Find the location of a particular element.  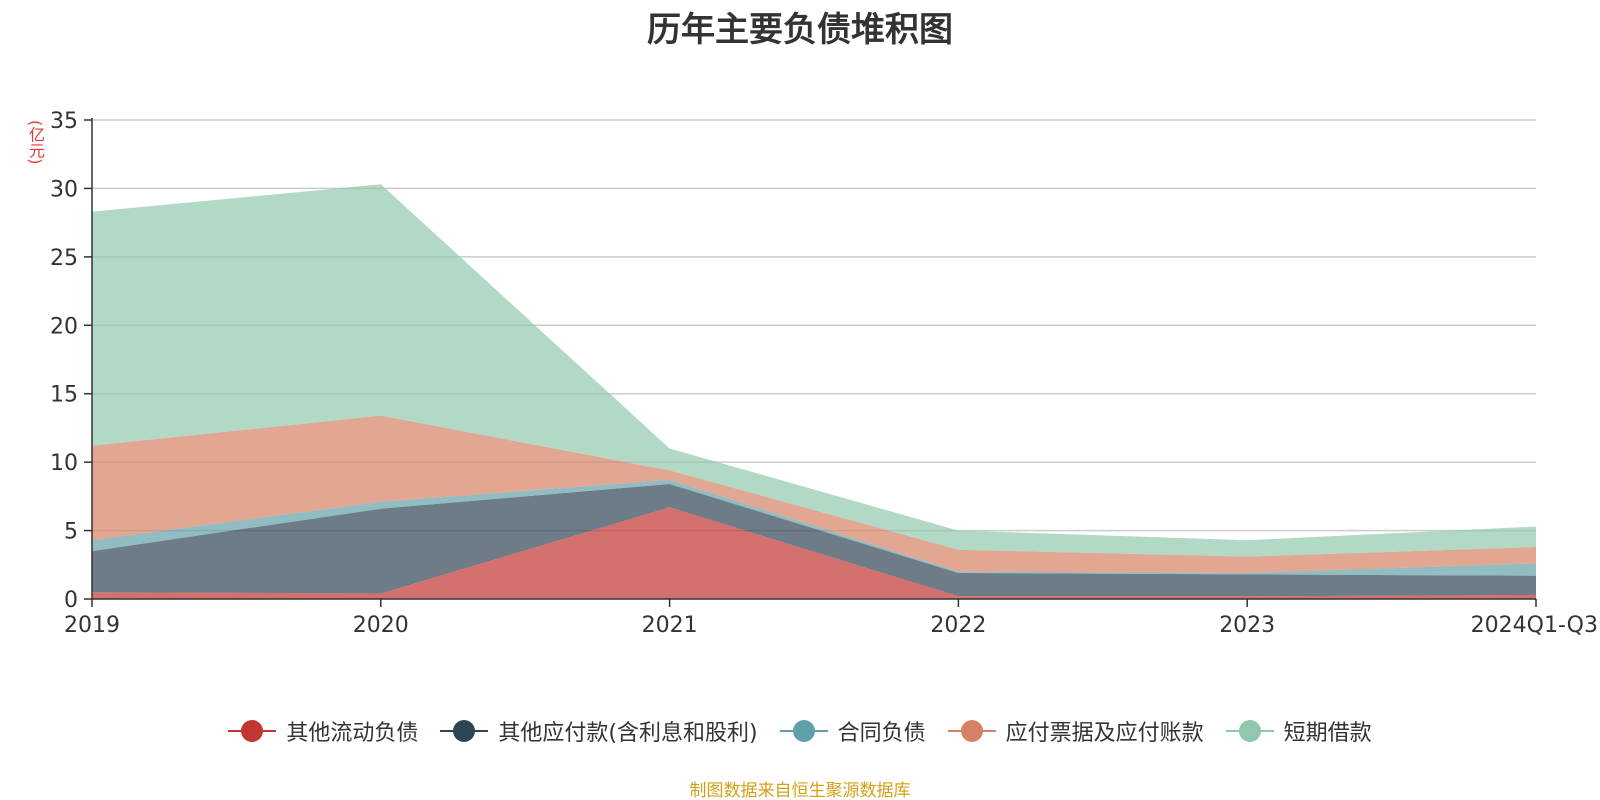

legend-item-1: 其他应付款(含利息和股利) is located at coordinates (599, 731).